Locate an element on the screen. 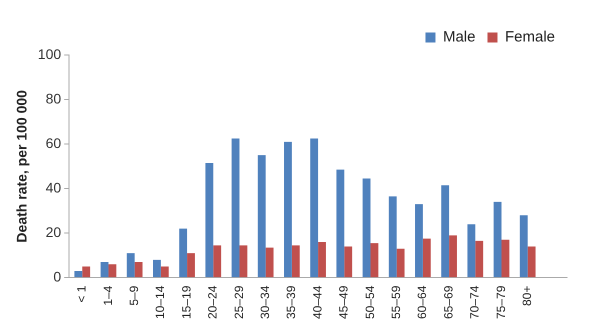 The image size is (597, 326). x-tick-label: 25–29 is located at coordinates (239, 302).